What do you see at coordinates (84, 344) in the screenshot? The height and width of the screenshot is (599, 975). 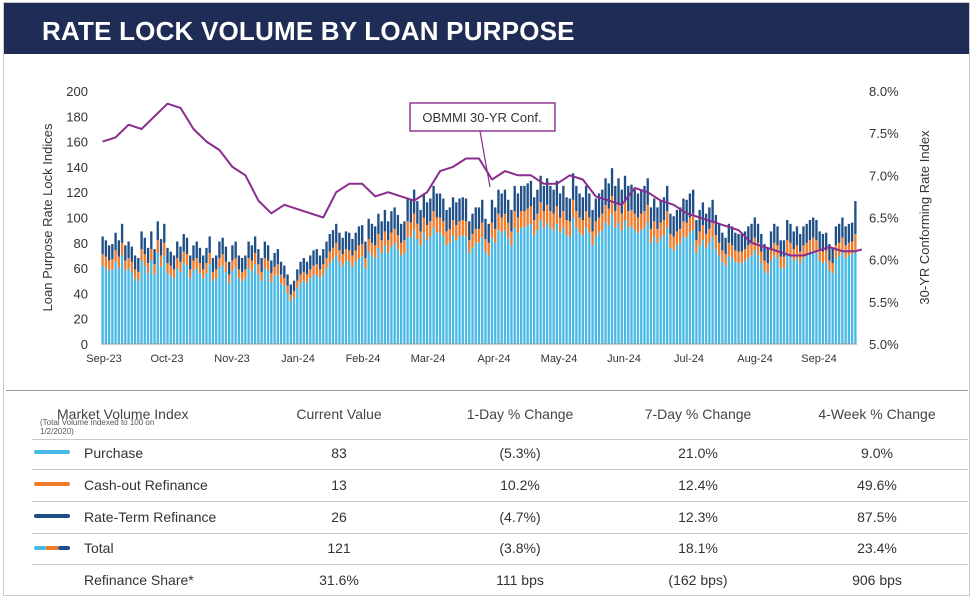 I see `y-tick-label: 0` at bounding box center [84, 344].